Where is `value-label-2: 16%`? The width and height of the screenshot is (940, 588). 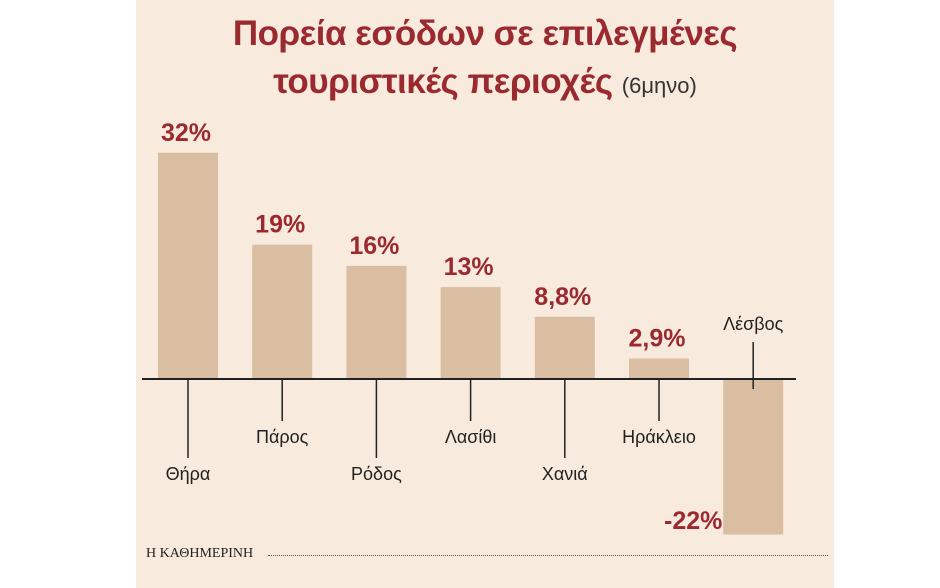 value-label-2: 16% is located at coordinates (374, 246).